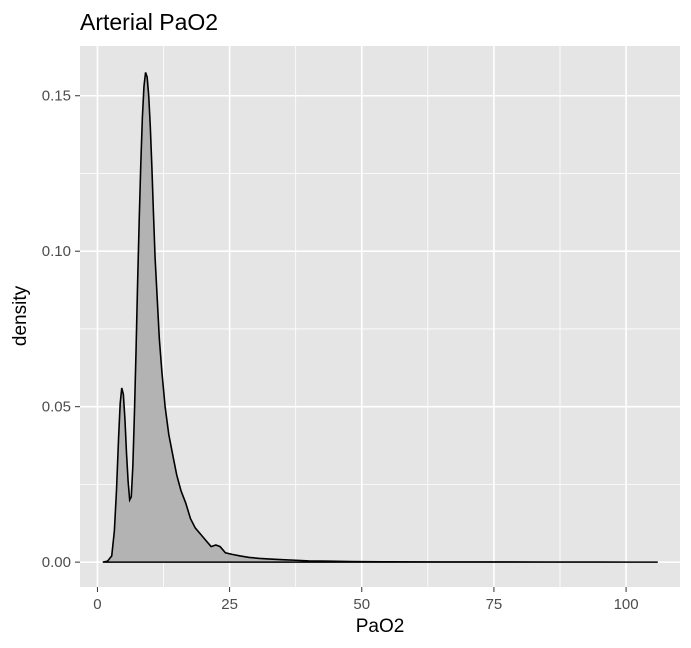  I want to click on y-axis-ticks: 0.00 0.05 0.10 0.15, so click(61, 329).